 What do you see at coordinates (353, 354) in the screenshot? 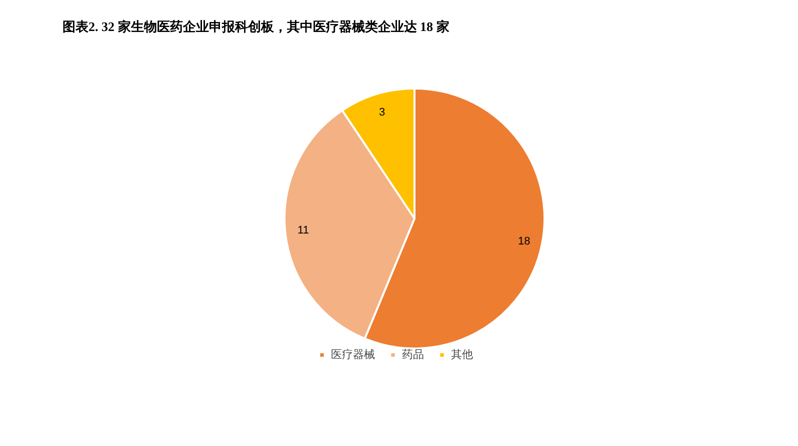
I see `legend-label: 医疗器械` at bounding box center [353, 354].